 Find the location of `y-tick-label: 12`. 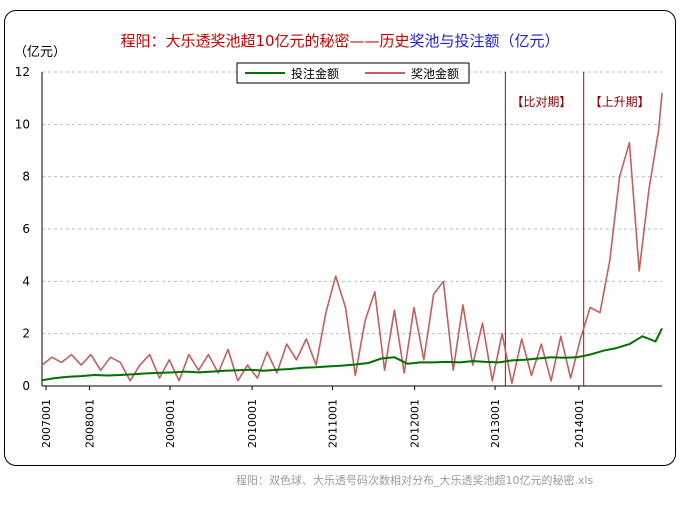

y-tick-label: 12 is located at coordinates (22, 72).